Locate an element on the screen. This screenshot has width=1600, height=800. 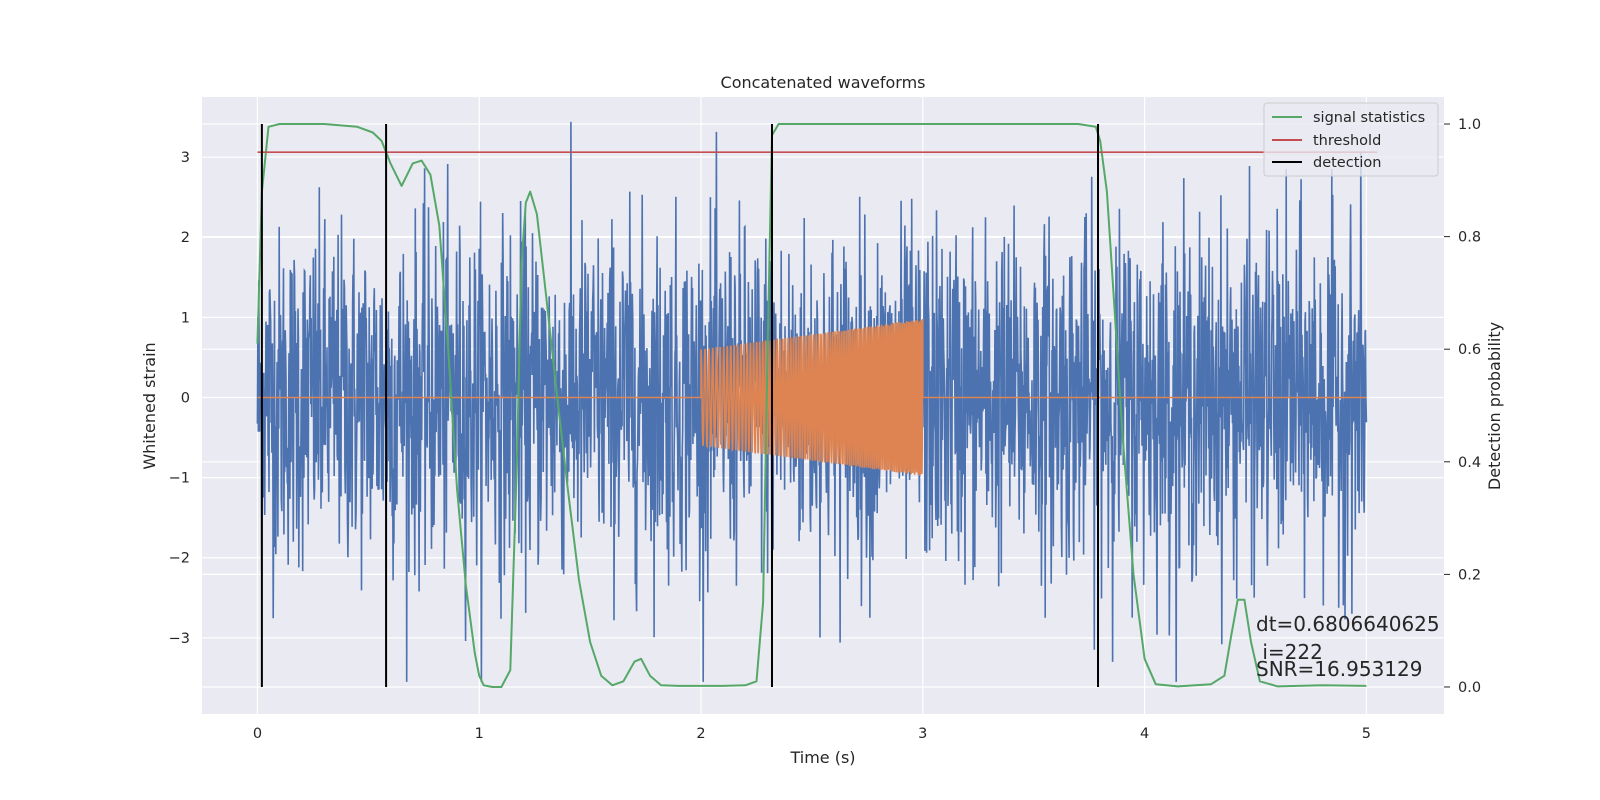
x-tick-label: 1 is located at coordinates (479, 734).